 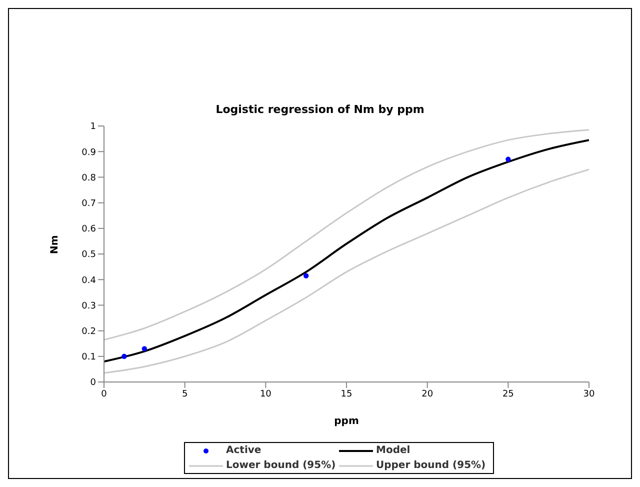 What do you see at coordinates (266, 394) in the screenshot?
I see `x-tick-label: 10` at bounding box center [266, 394].